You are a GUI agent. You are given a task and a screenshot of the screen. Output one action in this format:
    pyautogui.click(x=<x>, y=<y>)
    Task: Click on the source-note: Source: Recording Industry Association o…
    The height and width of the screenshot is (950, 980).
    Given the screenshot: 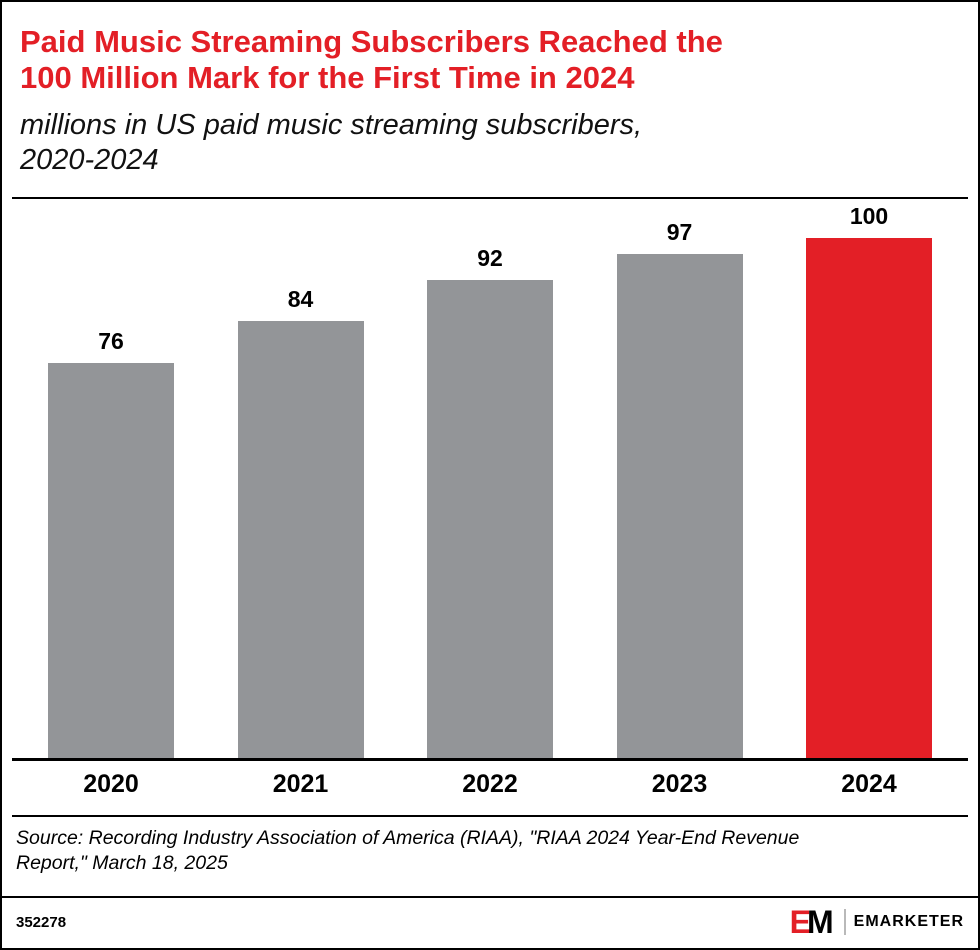 What is the action you would take?
    pyautogui.click(x=408, y=850)
    